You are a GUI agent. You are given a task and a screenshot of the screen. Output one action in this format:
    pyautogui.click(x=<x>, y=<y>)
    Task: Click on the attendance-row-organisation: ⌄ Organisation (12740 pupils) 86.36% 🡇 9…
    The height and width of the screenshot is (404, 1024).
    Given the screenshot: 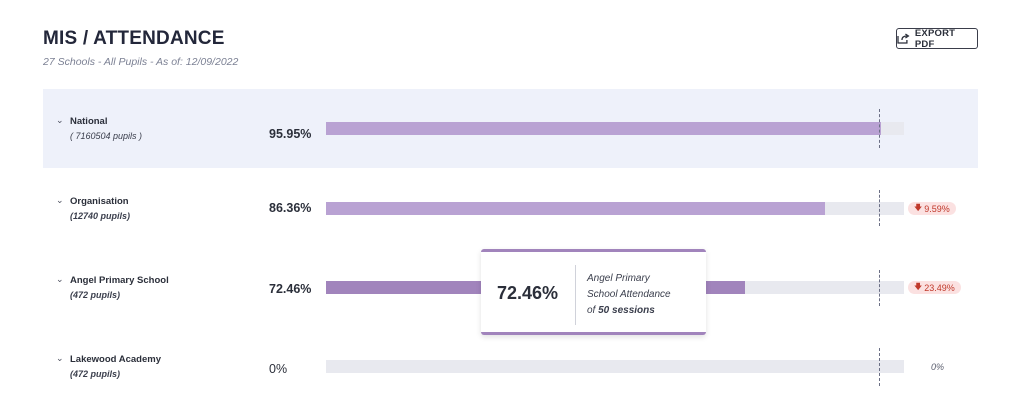 What is the action you would take?
    pyautogui.click(x=510, y=210)
    